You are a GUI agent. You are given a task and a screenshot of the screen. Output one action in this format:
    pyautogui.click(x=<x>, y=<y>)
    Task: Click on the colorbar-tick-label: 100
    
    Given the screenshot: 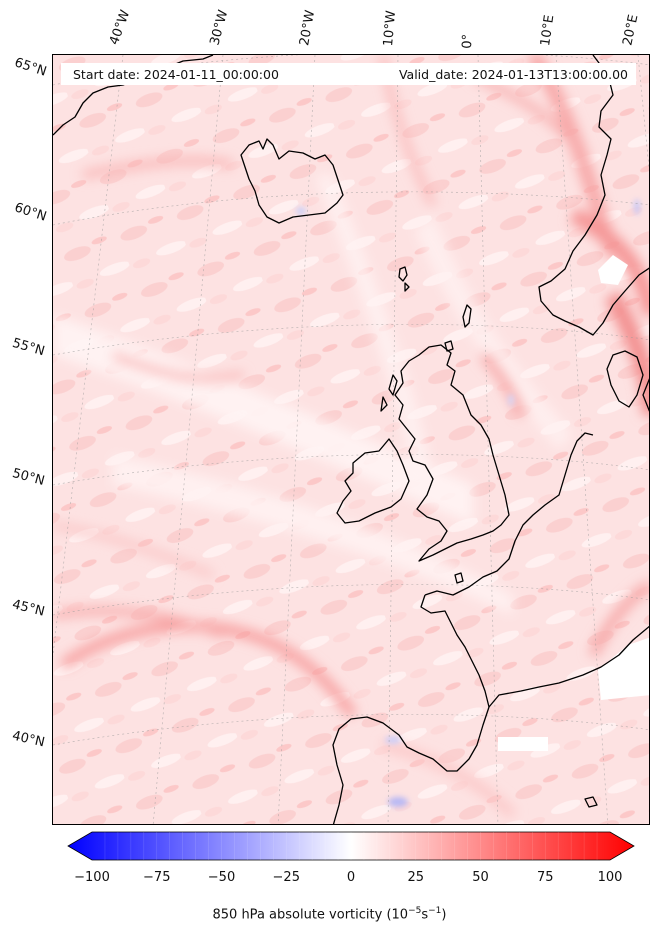 What is the action you would take?
    pyautogui.click(x=610, y=877)
    